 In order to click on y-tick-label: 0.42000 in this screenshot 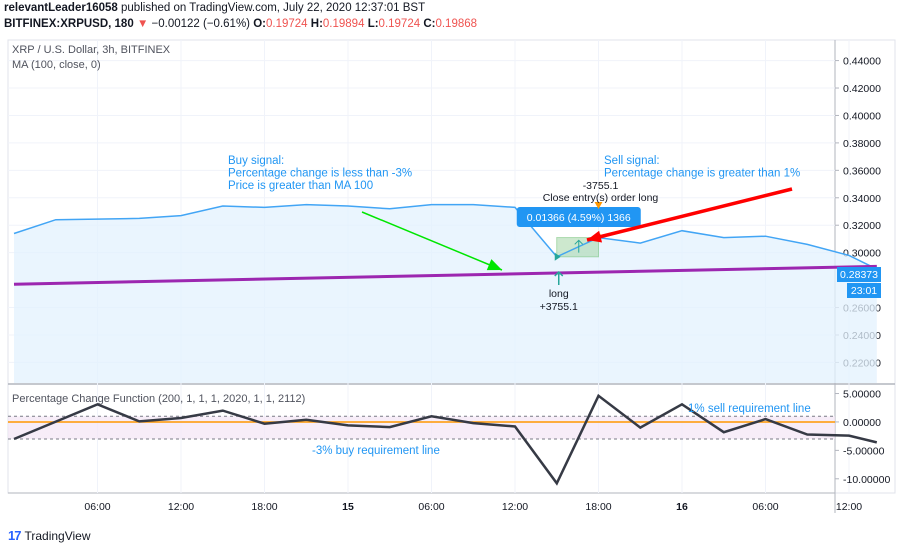, I will do `click(862, 89)`.